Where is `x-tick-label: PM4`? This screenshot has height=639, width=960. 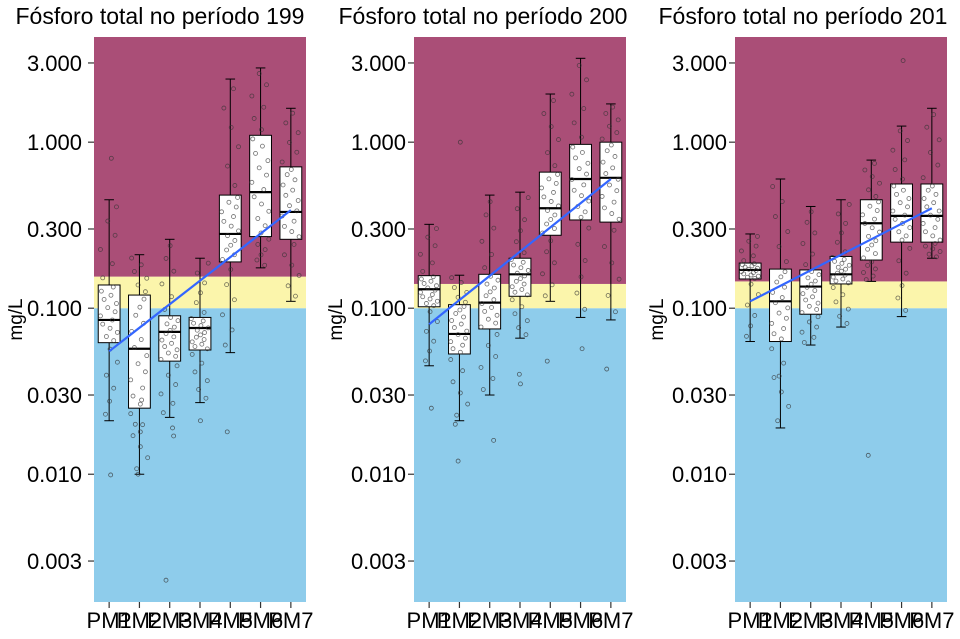
x-tick-label: PM4 is located at coordinates (199, 620).